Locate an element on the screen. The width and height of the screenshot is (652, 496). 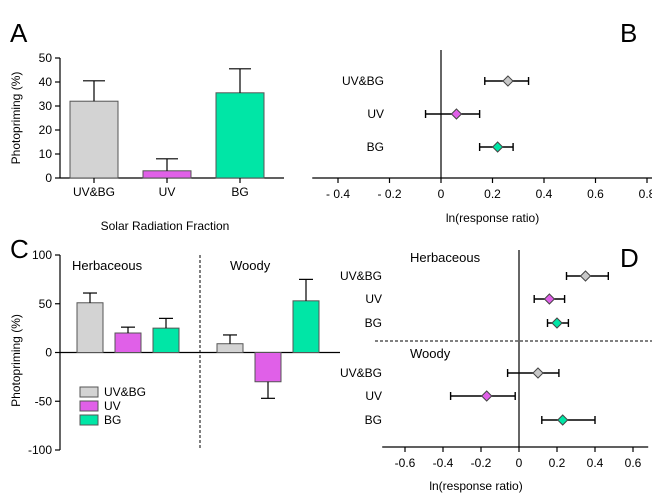
x-tick-label: - 0.2 is located at coordinates (389, 194).